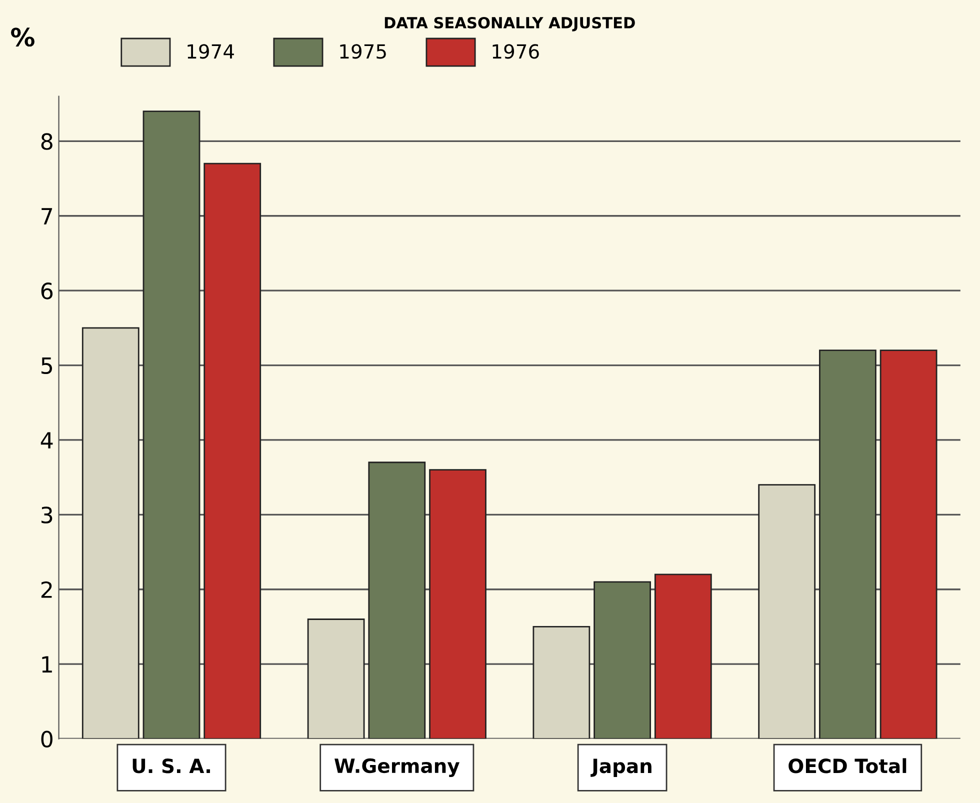 This screenshot has width=980, height=803. Describe the element at coordinates (46, 739) in the screenshot. I see `y-tick-label: 0` at that location.